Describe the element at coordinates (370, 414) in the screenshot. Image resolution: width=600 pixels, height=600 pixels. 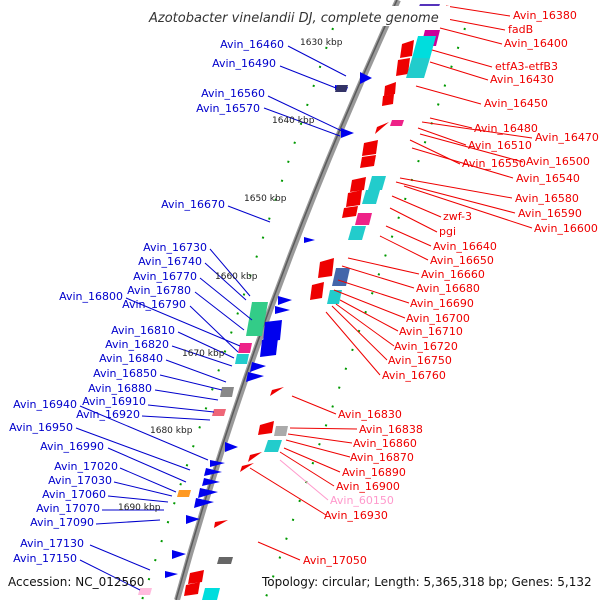
I see `gene-label: Avin_16830` at that location.